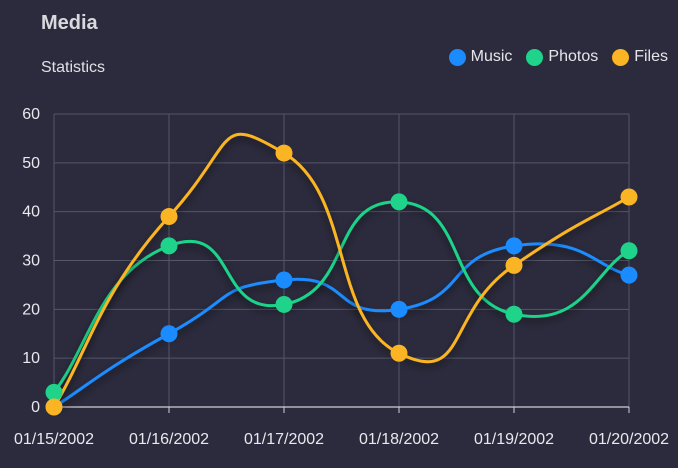  I want to click on legend-item-photos: Photos, so click(562, 57).